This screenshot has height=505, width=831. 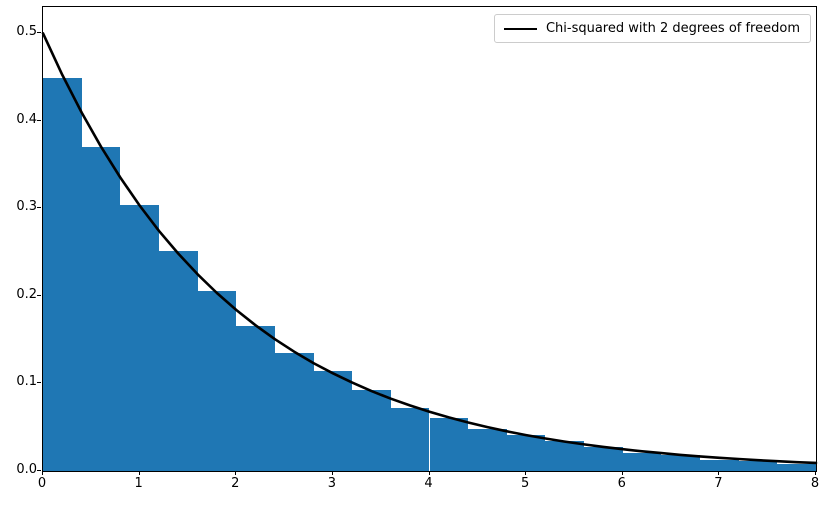 I want to click on x-tick-label: 7, so click(x=718, y=483).